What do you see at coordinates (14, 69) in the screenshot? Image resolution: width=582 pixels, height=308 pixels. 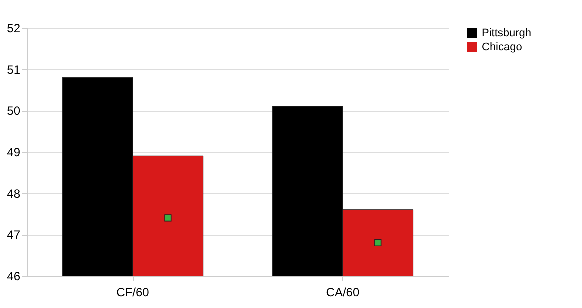 I see `y-tick-label: 51` at bounding box center [14, 69].